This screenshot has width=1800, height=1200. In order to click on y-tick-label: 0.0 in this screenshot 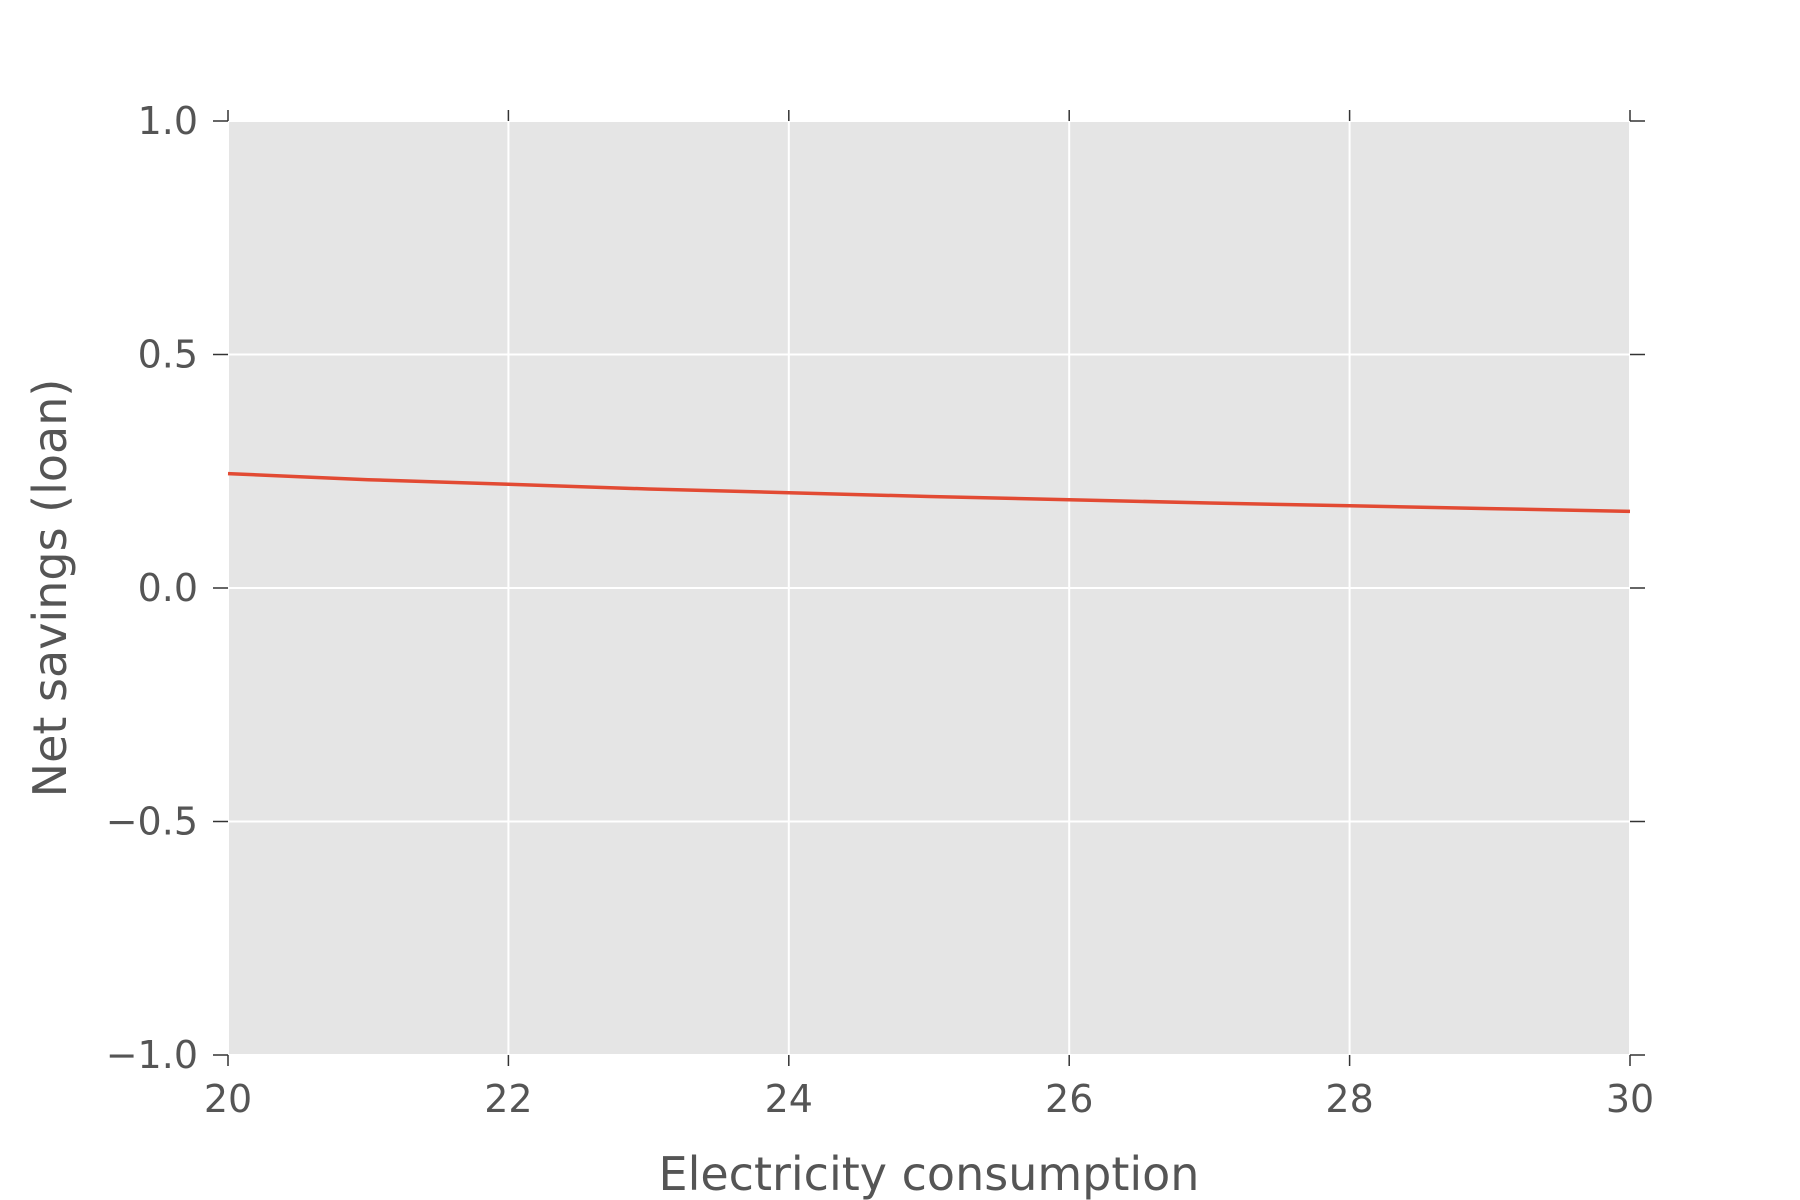, I will do `click(168, 588)`.